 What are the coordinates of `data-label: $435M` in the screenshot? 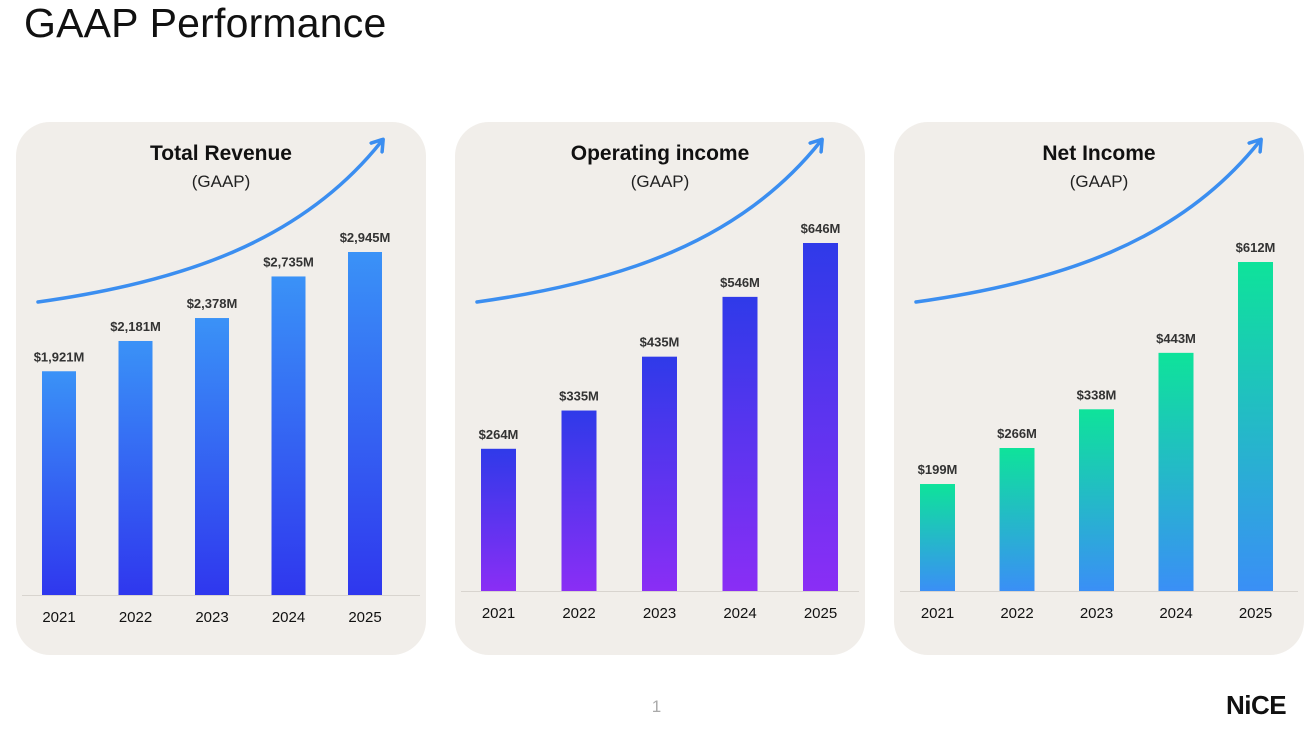 It's located at (660, 342).